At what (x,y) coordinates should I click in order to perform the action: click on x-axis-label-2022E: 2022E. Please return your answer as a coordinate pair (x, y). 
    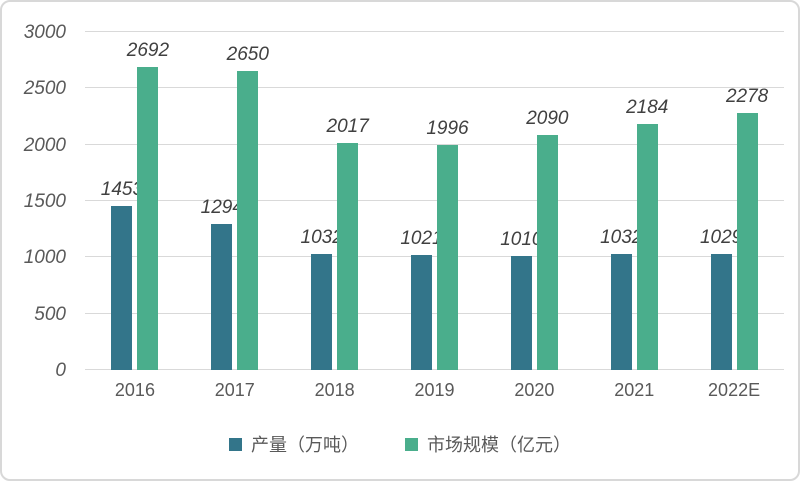
    Looking at the image, I should click on (734, 390).